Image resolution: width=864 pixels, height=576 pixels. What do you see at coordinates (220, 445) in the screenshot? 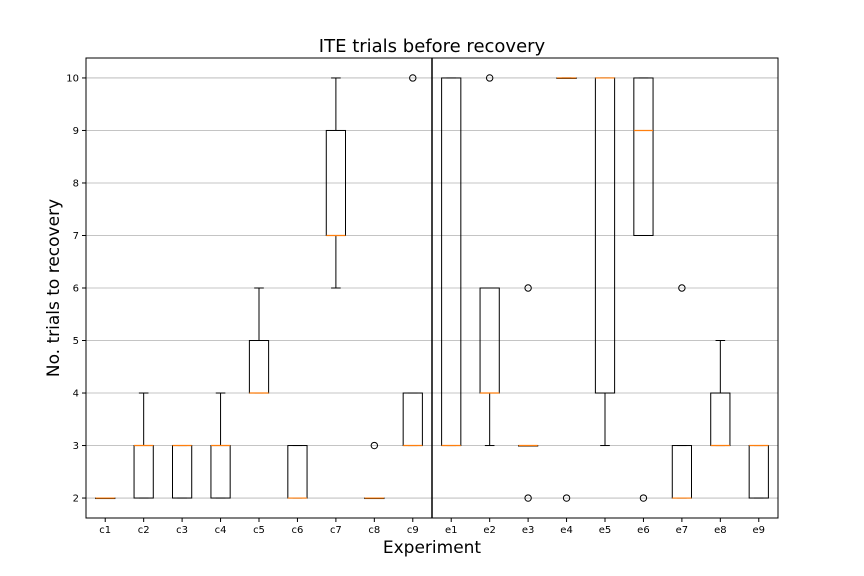
I see `box-c4` at bounding box center [220, 445].